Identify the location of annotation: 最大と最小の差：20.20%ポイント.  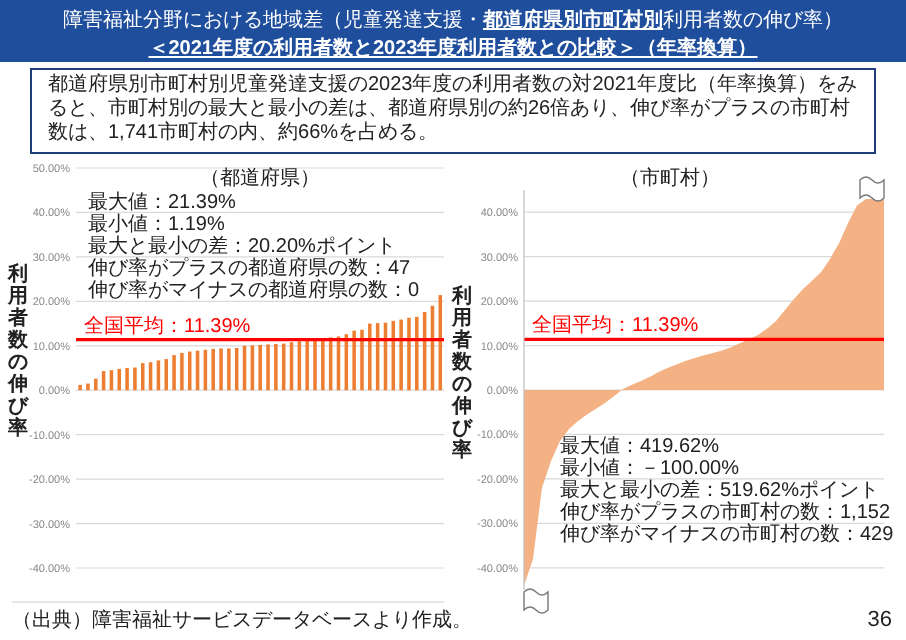
(242, 246).